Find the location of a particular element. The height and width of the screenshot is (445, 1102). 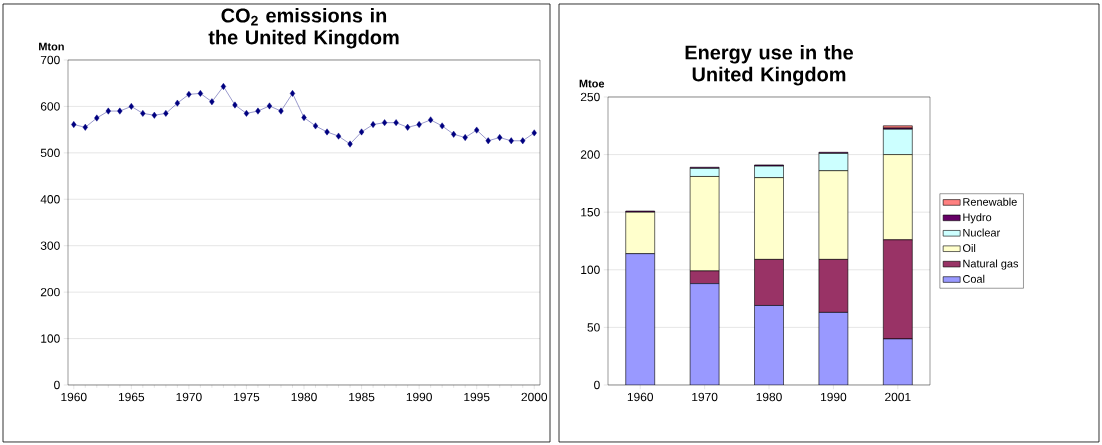

y-tick-label: 500 is located at coordinates (50, 153).